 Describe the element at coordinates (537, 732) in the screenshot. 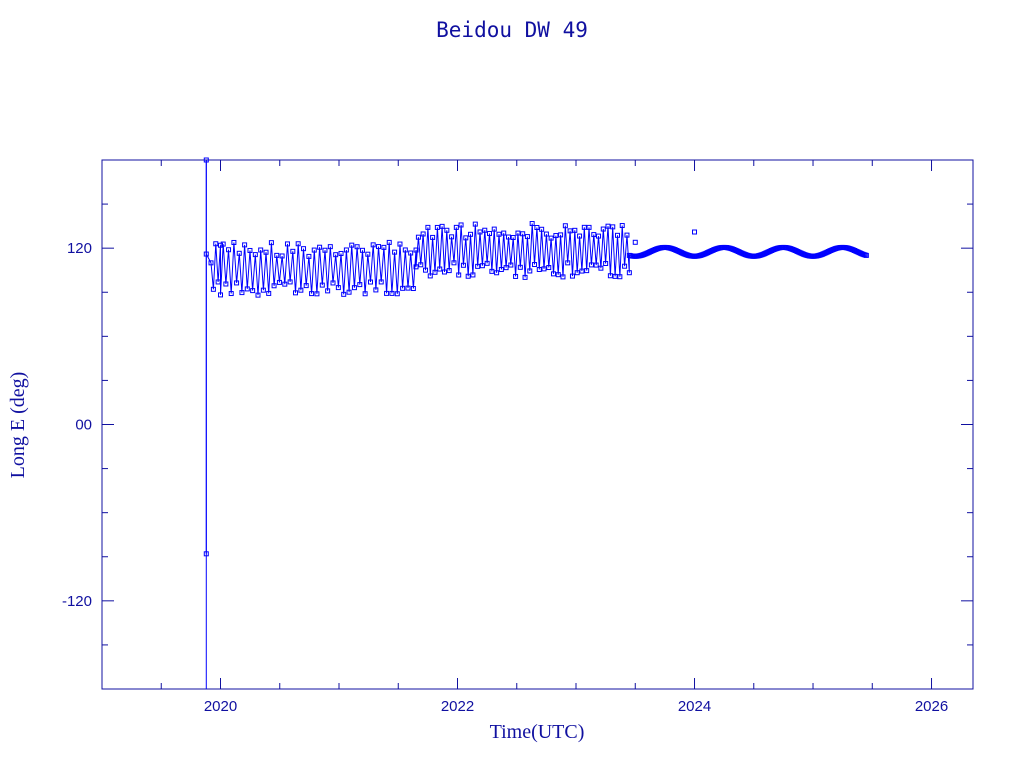

I see `x-axis-label: Time(UTC)` at that location.